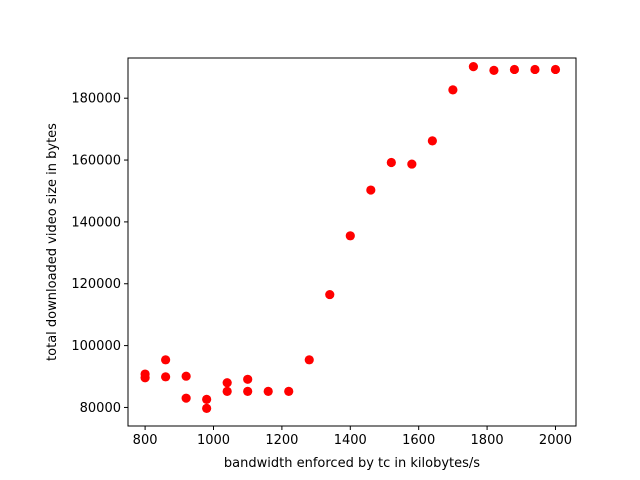  Describe the element at coordinates (352, 463) in the screenshot. I see `x-axis-label: bandwidth enforced by tc in kilobytes/s` at that location.